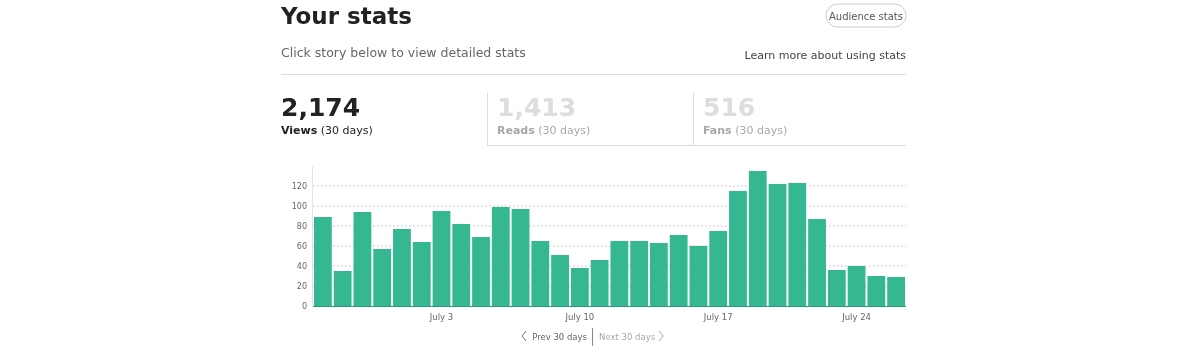 The height and width of the screenshot is (358, 1200). What do you see at coordinates (627, 337) in the screenshot?
I see `text: Next 30 days` at bounding box center [627, 337].